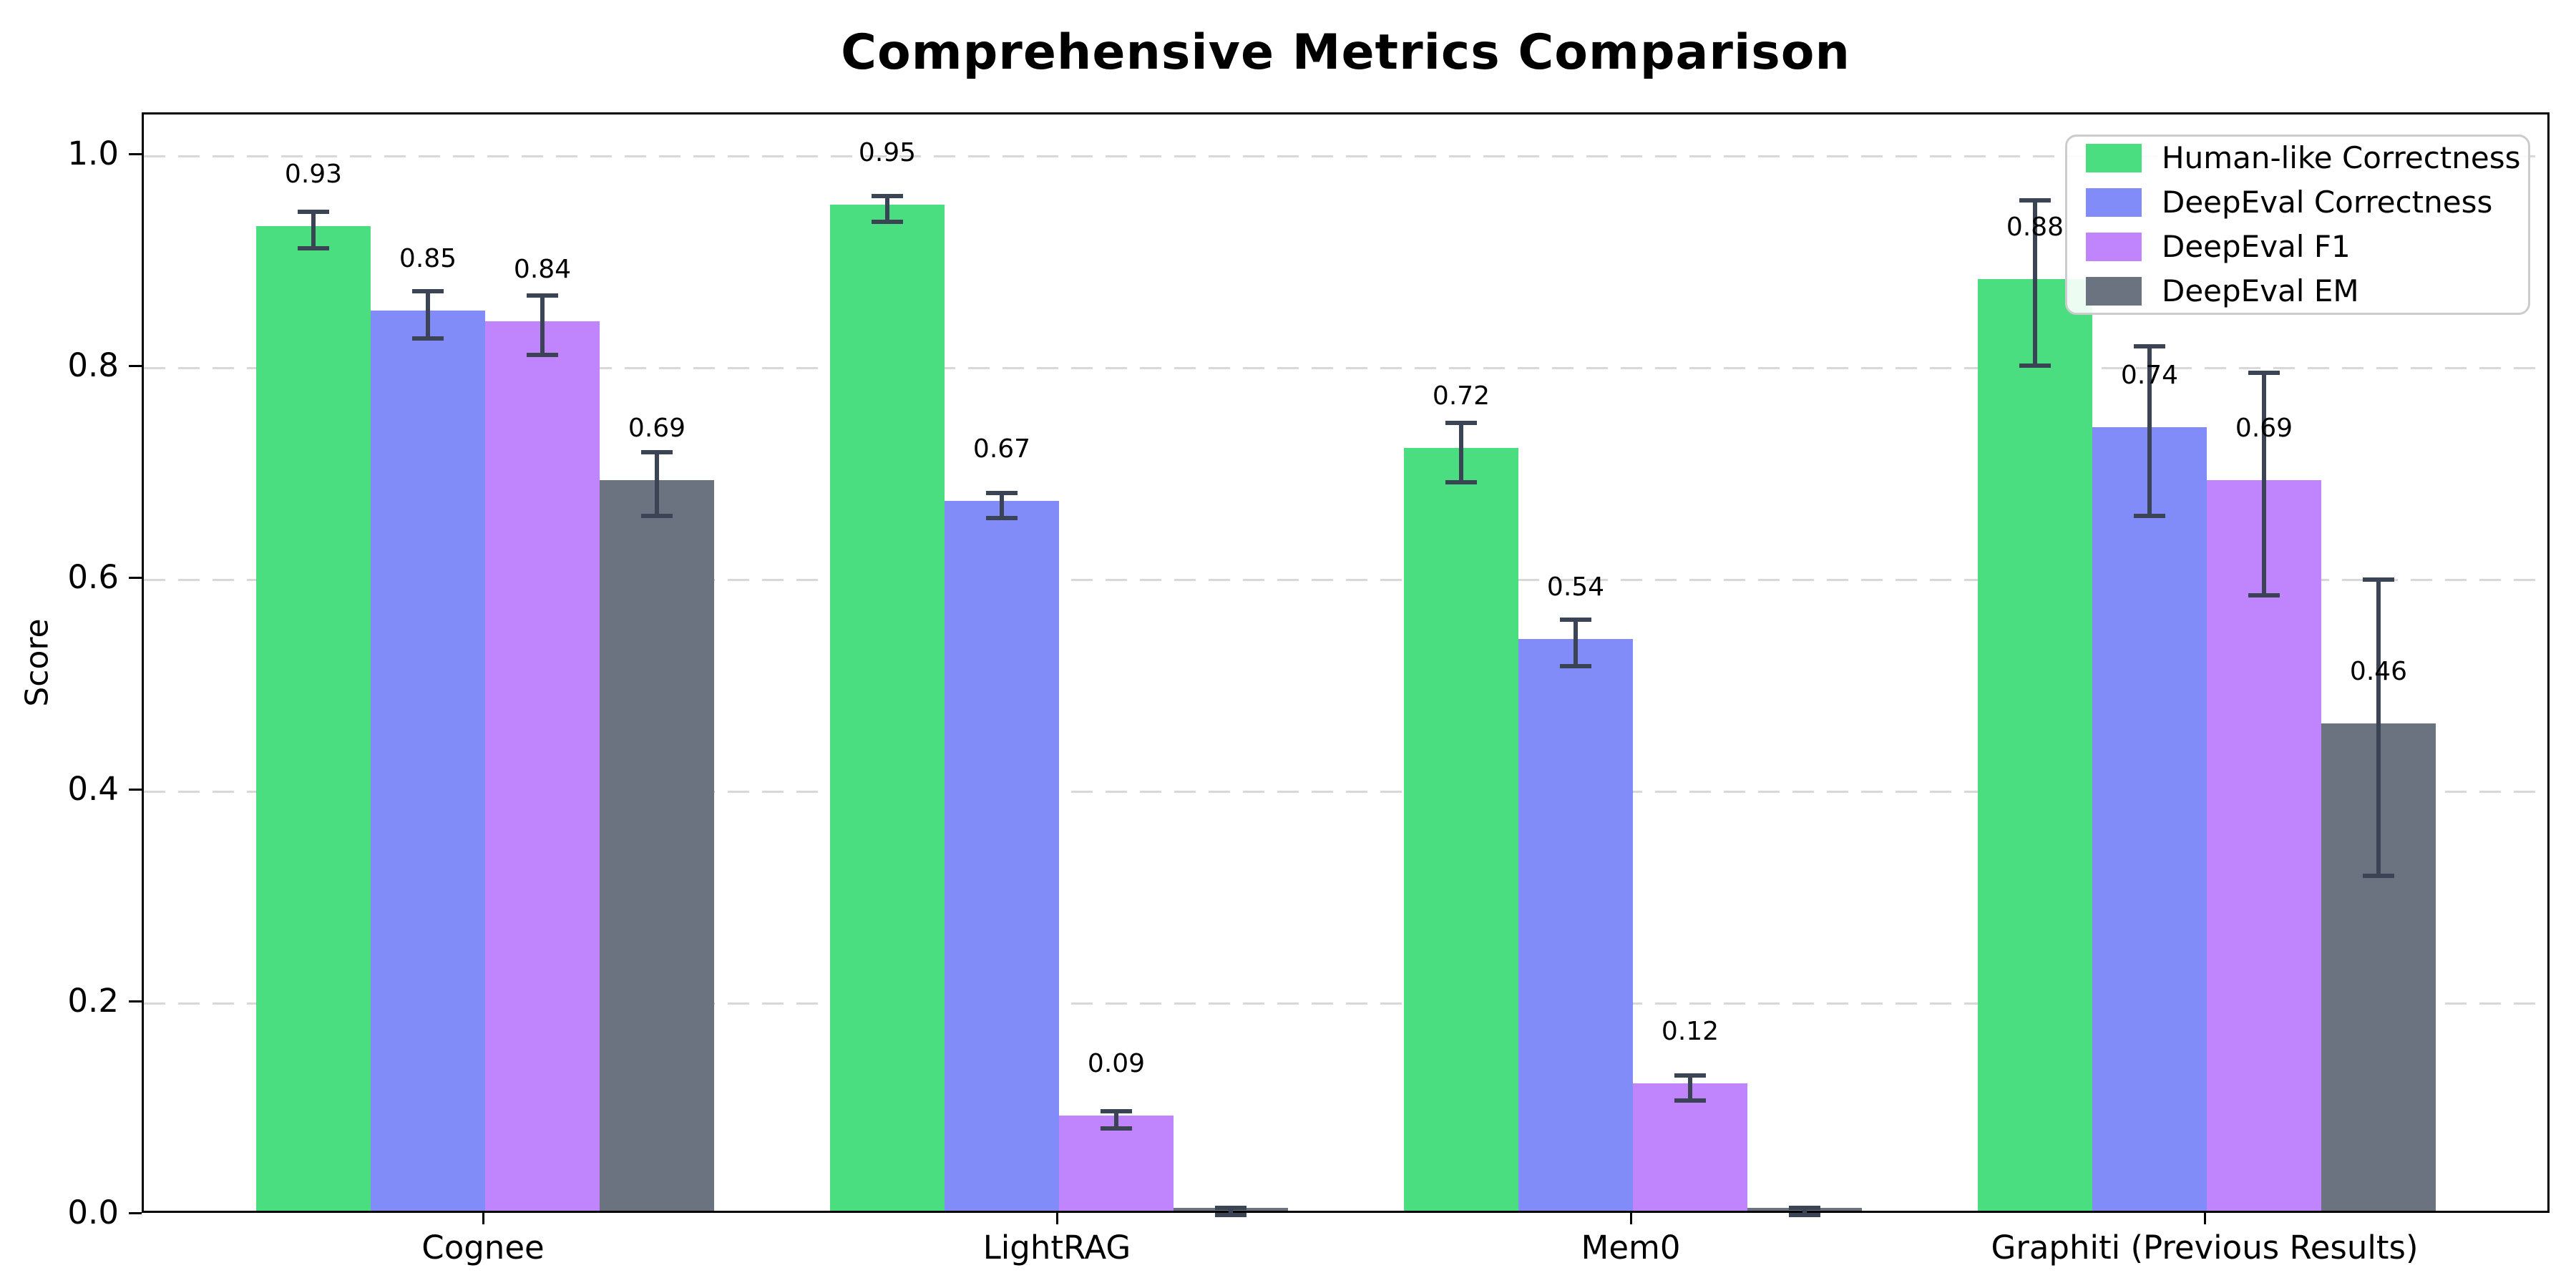 The width and height of the screenshot is (2576, 1288). I want to click on y-axis-label: Score, so click(37, 662).